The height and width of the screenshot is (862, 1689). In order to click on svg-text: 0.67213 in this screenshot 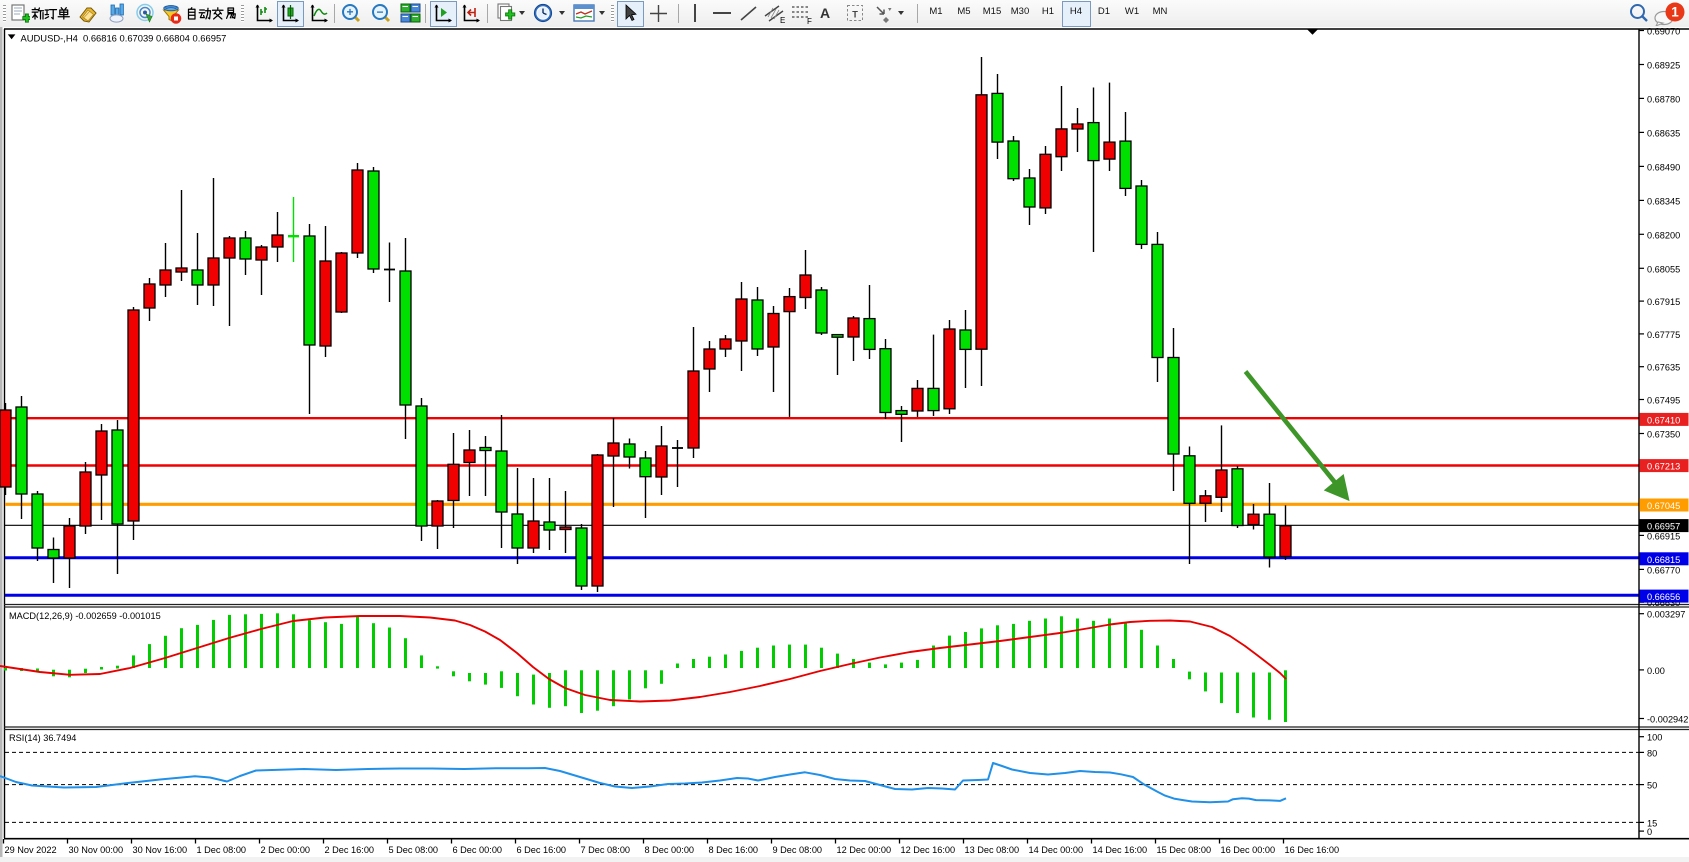, I will do `click(1663, 467)`.